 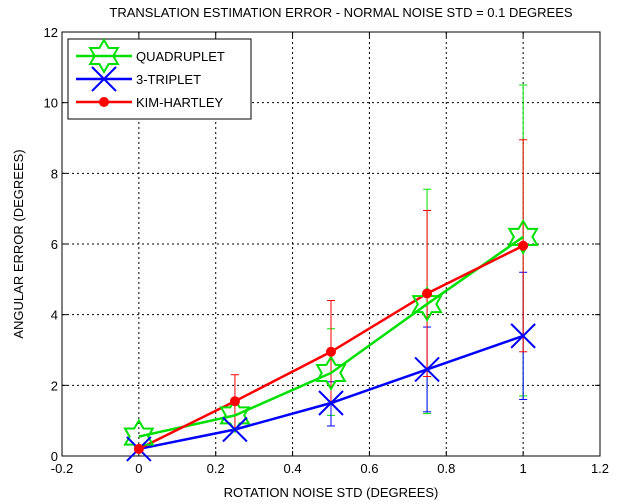 What do you see at coordinates (138, 468) in the screenshot?
I see `x-tick-label: 0` at bounding box center [138, 468].